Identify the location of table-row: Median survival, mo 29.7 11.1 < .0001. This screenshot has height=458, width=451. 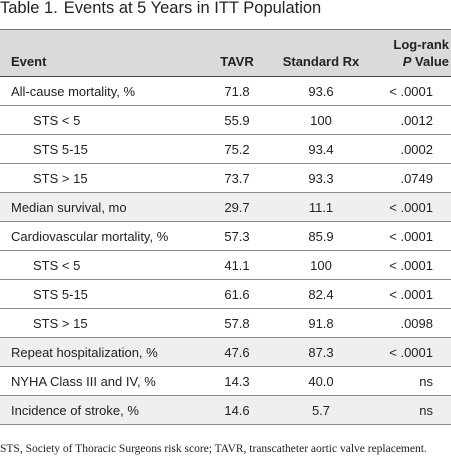
(225, 207).